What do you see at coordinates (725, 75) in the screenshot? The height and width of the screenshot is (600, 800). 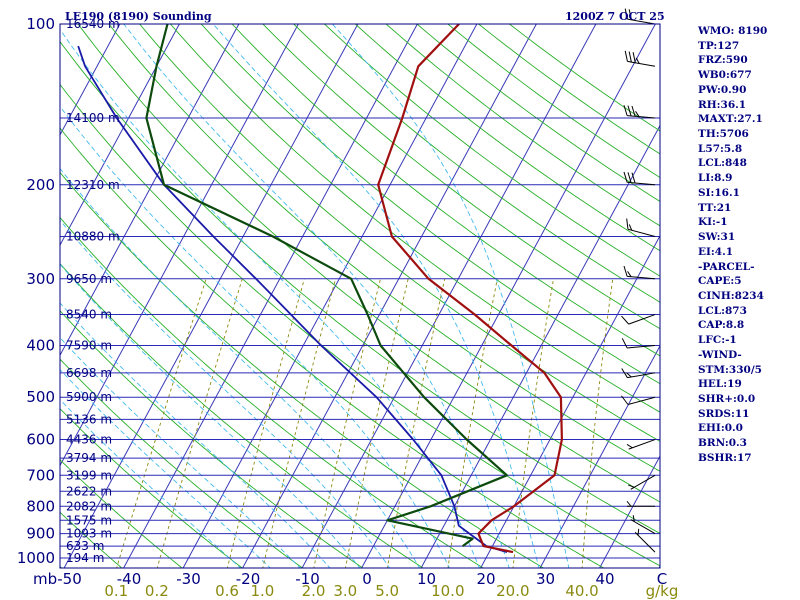 I see `index-item: WB0:677` at bounding box center [725, 75].